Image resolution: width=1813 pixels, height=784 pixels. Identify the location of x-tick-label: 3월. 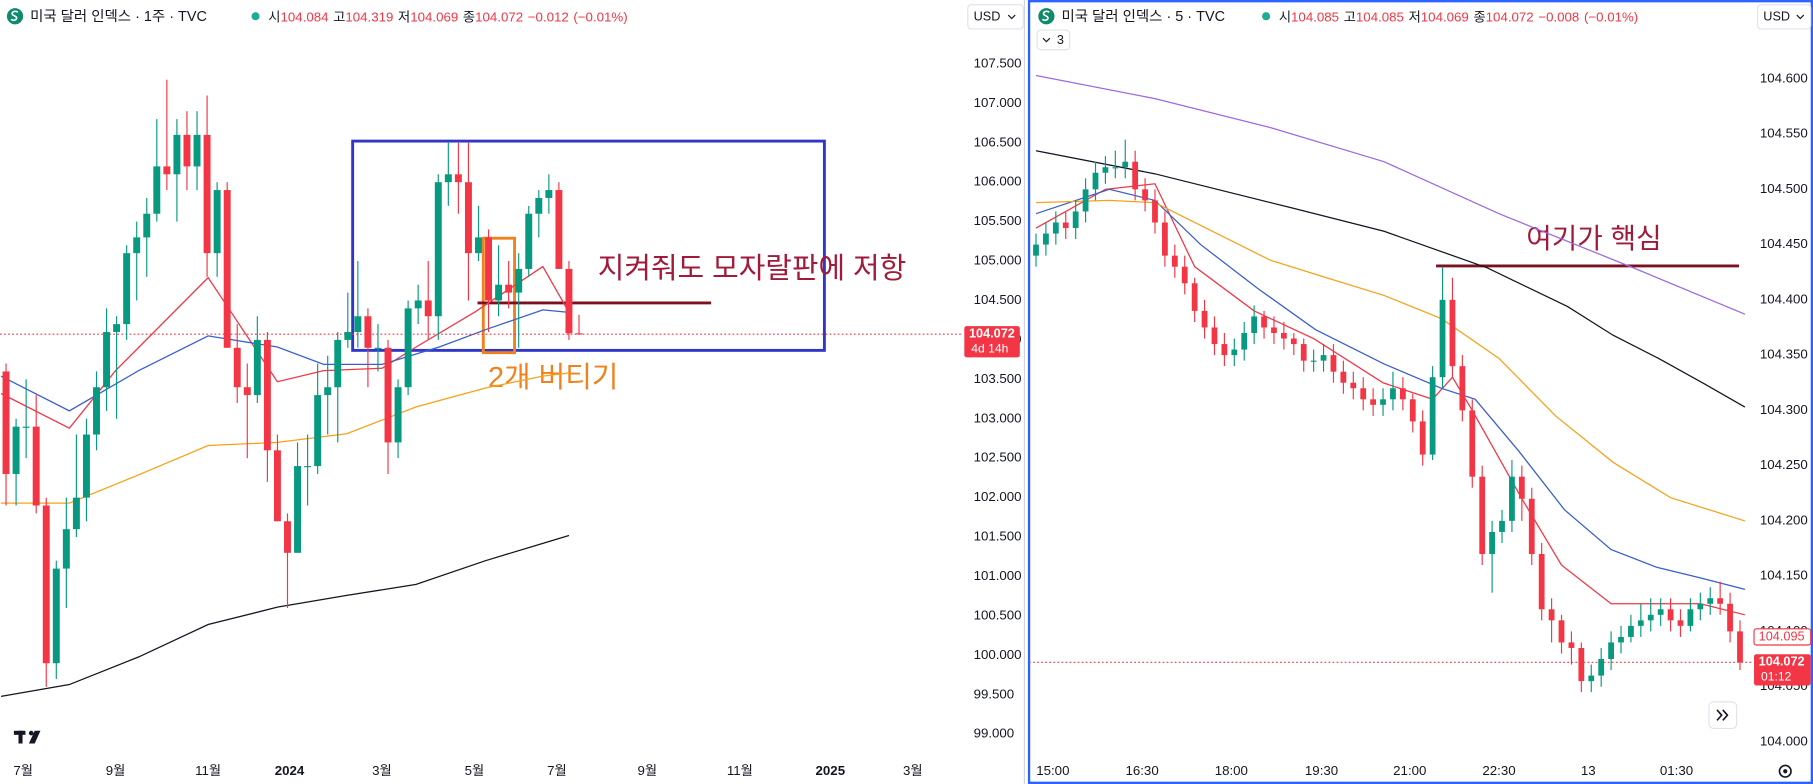
(913, 770).